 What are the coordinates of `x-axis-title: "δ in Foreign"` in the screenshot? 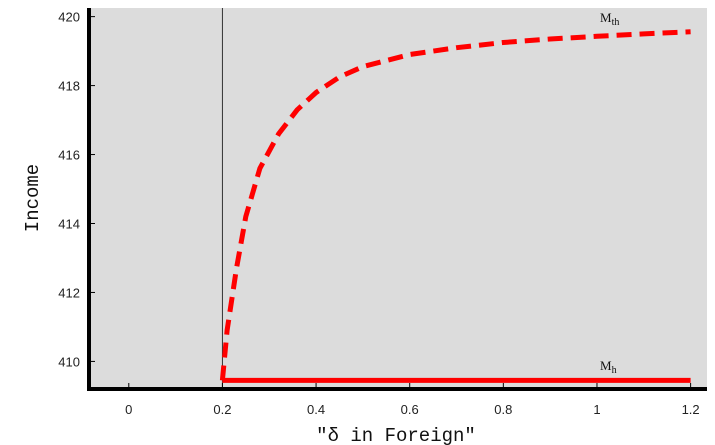 It's located at (396, 435).